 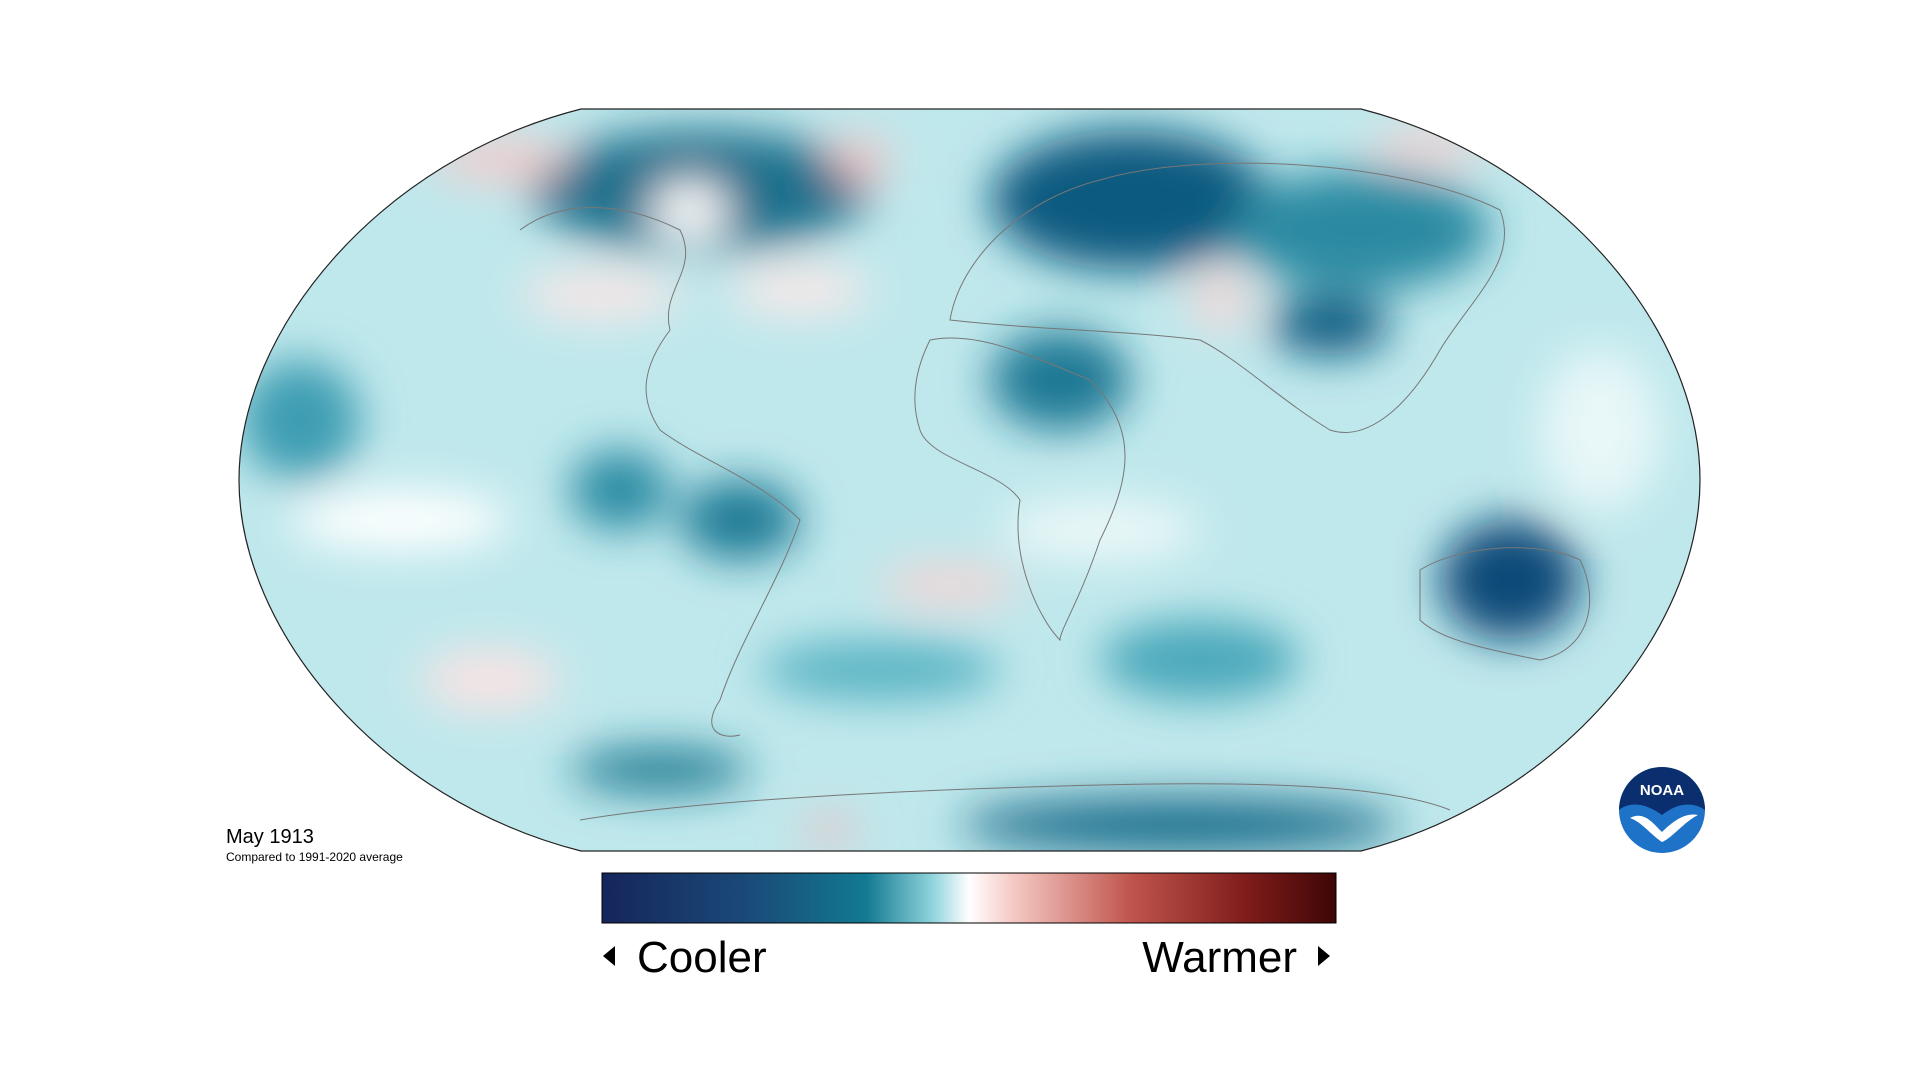 I want to click on map-subtitle: Compared to 1991-2020 average, so click(x=314, y=857).